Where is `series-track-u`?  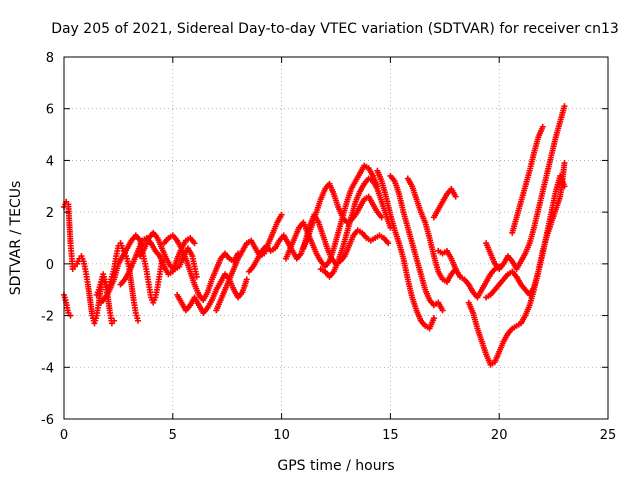
series-track-u is located at coordinates (525, 188).